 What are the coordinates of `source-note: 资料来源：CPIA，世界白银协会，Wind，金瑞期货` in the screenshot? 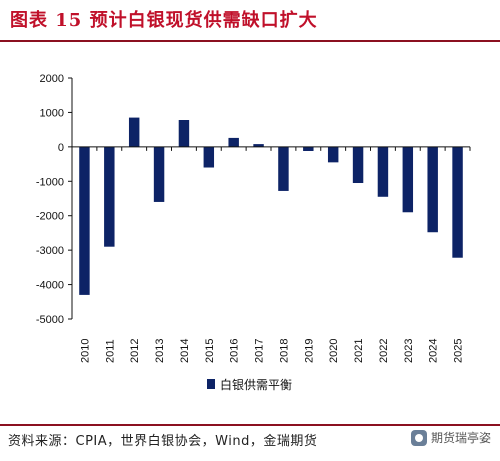 It's located at (163, 441).